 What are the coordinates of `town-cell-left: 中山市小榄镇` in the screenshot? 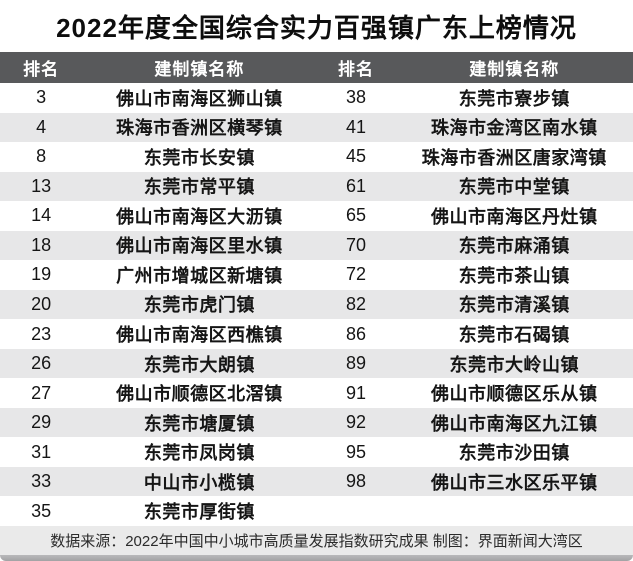 It's located at (199, 482).